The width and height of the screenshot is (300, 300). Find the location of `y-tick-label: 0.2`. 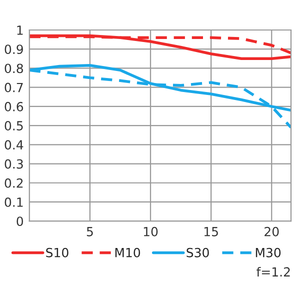

y-tick-label: 0.2 is located at coordinates (13, 183).